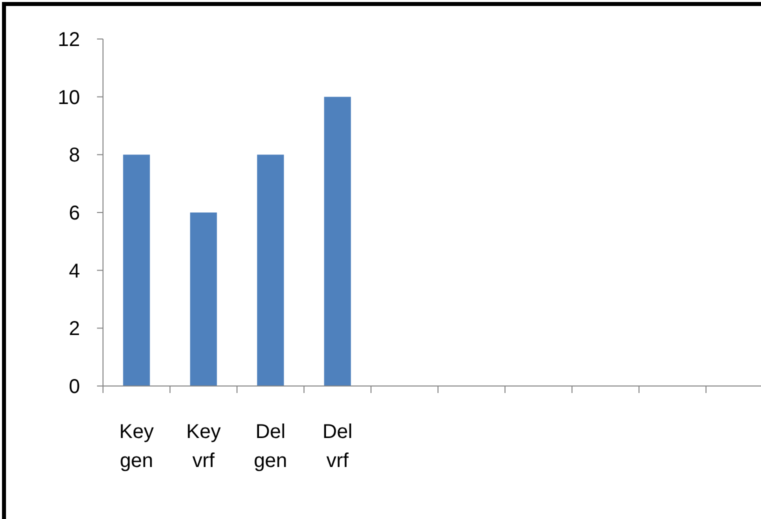  Describe the element at coordinates (74, 387) in the screenshot. I see `y-tick-label: 0` at that location.